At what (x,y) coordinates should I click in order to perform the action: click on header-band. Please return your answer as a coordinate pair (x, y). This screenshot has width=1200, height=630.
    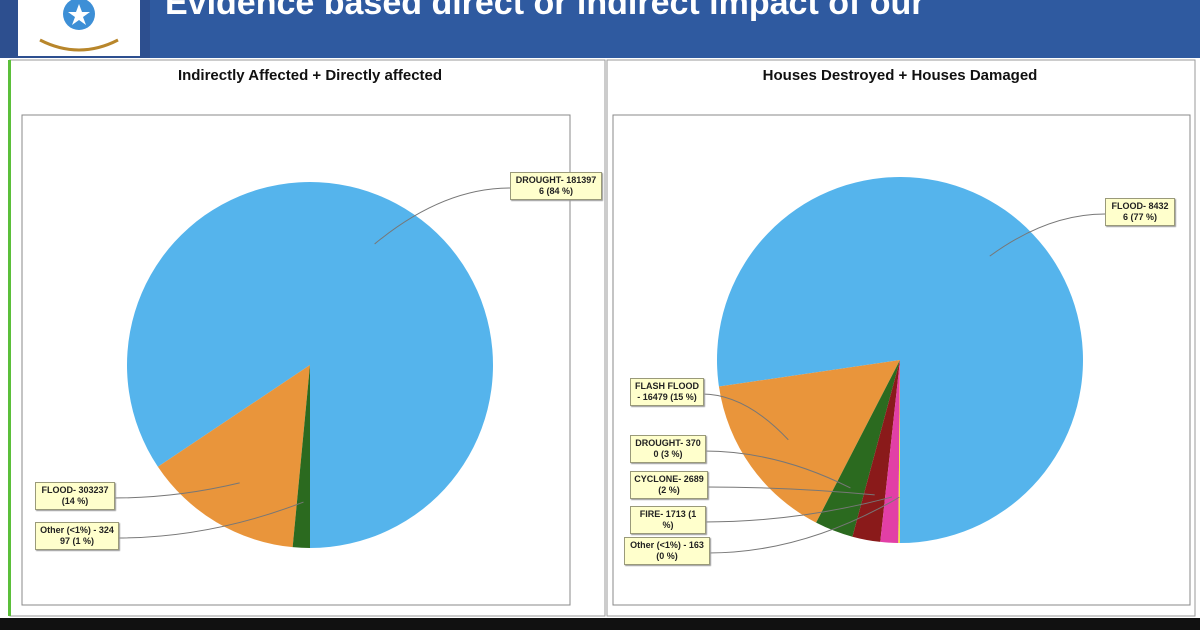
    Looking at the image, I should click on (675, 29).